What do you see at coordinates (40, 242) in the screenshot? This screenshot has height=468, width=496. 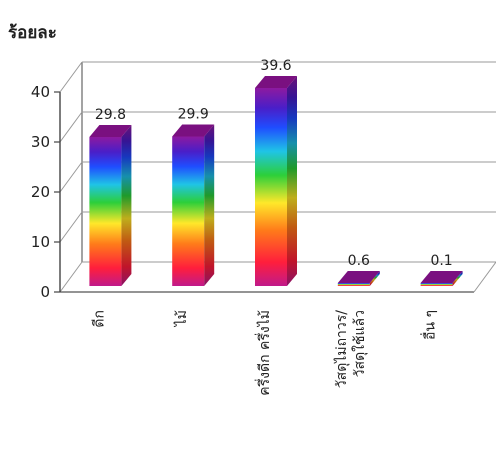 I see `y-tick-label: 10` at bounding box center [40, 242].